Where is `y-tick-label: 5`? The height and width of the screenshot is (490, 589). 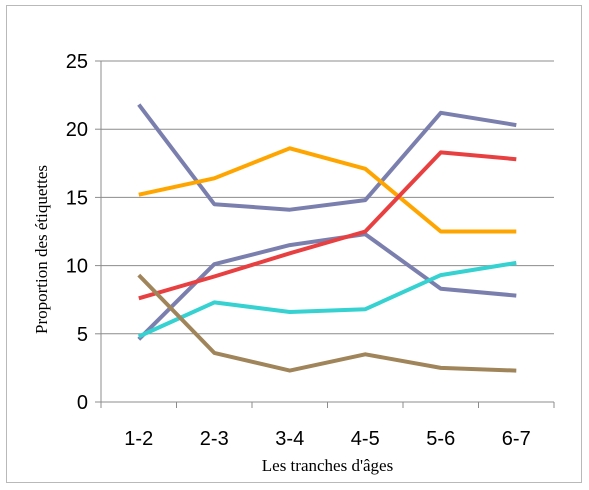
y-tick-label: 5 is located at coordinates (82, 335).